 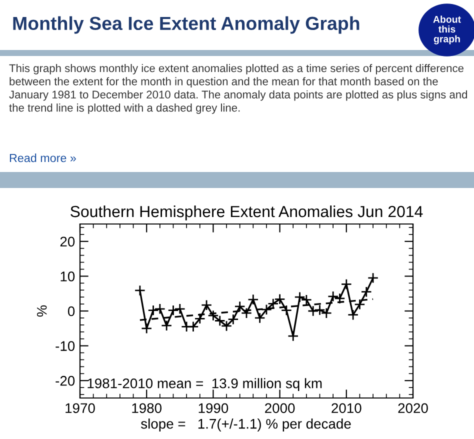 I want to click on text: This graph shows monthly ice extent anomalies plotted as a time series of percent difference between the extent for the month in question and the mean for that month based on the January 1981 to December 2010 data. The anomaly data points are plotted as plus signs and the trend line is plotted with a dashed grey line., so click(x=238, y=89).